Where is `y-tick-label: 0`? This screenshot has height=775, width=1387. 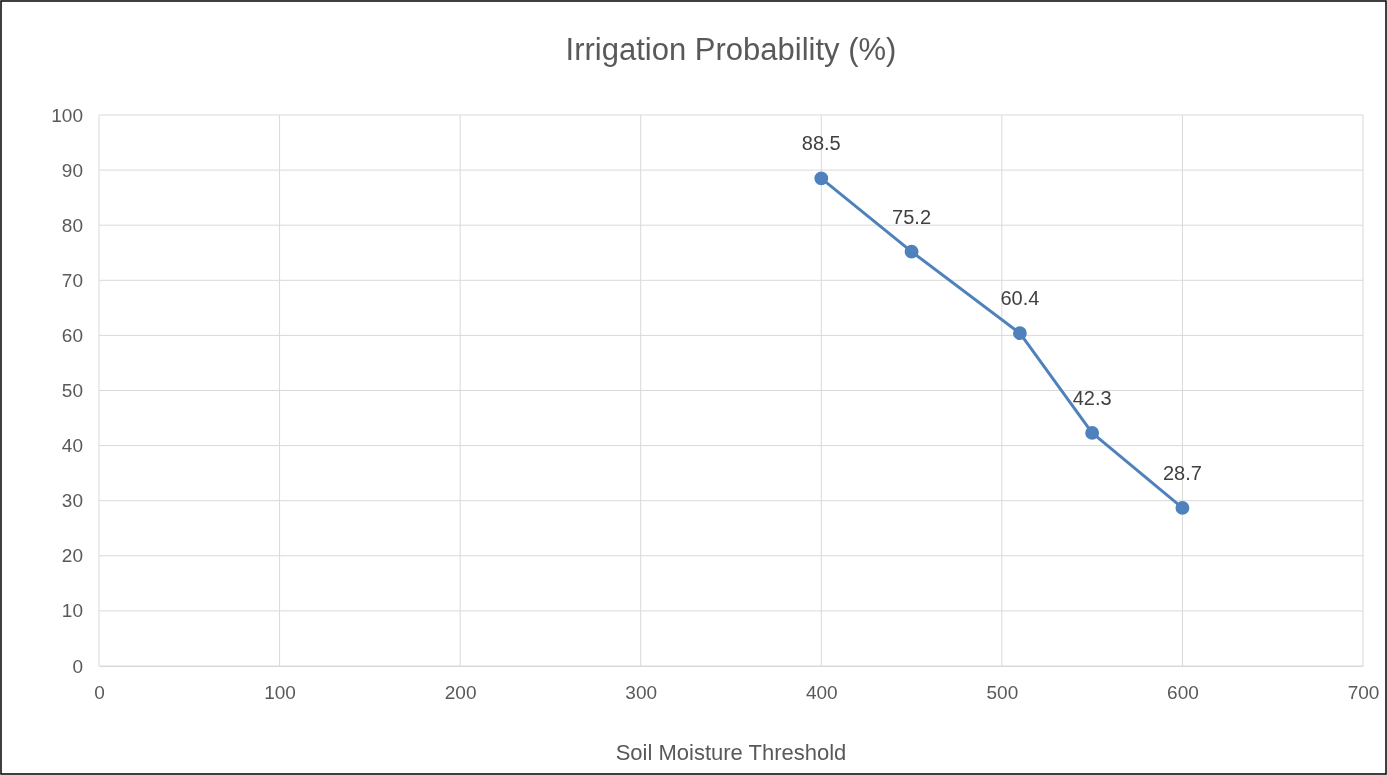 y-tick-label: 0 is located at coordinates (77, 666).